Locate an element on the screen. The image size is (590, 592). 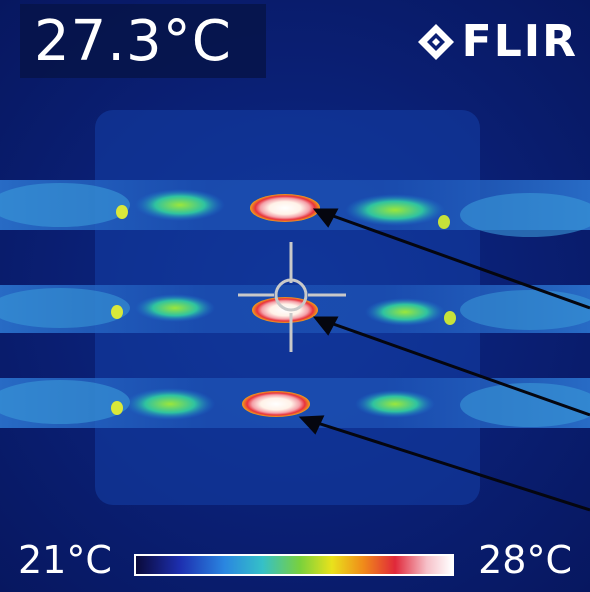
scale-min-label: 21°C is located at coordinates (65, 560).